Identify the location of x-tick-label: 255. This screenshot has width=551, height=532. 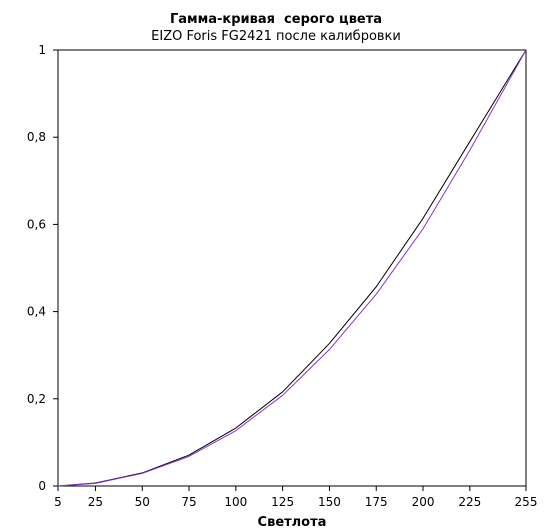
(526, 502).